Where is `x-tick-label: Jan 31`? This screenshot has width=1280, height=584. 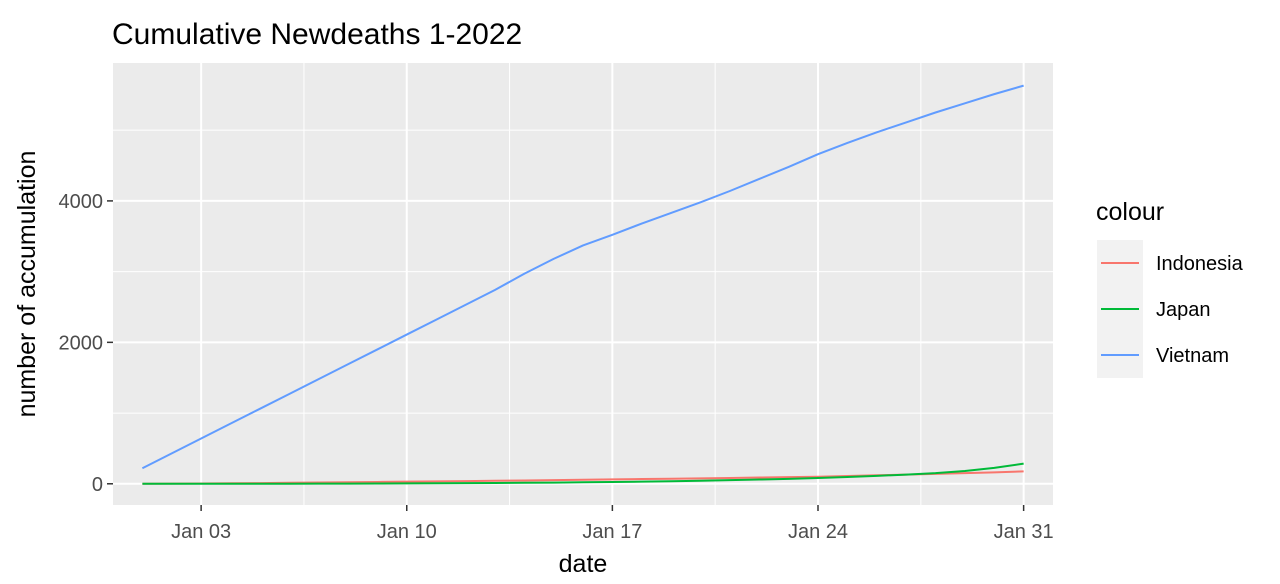
x-tick-label: Jan 31 is located at coordinates (1024, 532).